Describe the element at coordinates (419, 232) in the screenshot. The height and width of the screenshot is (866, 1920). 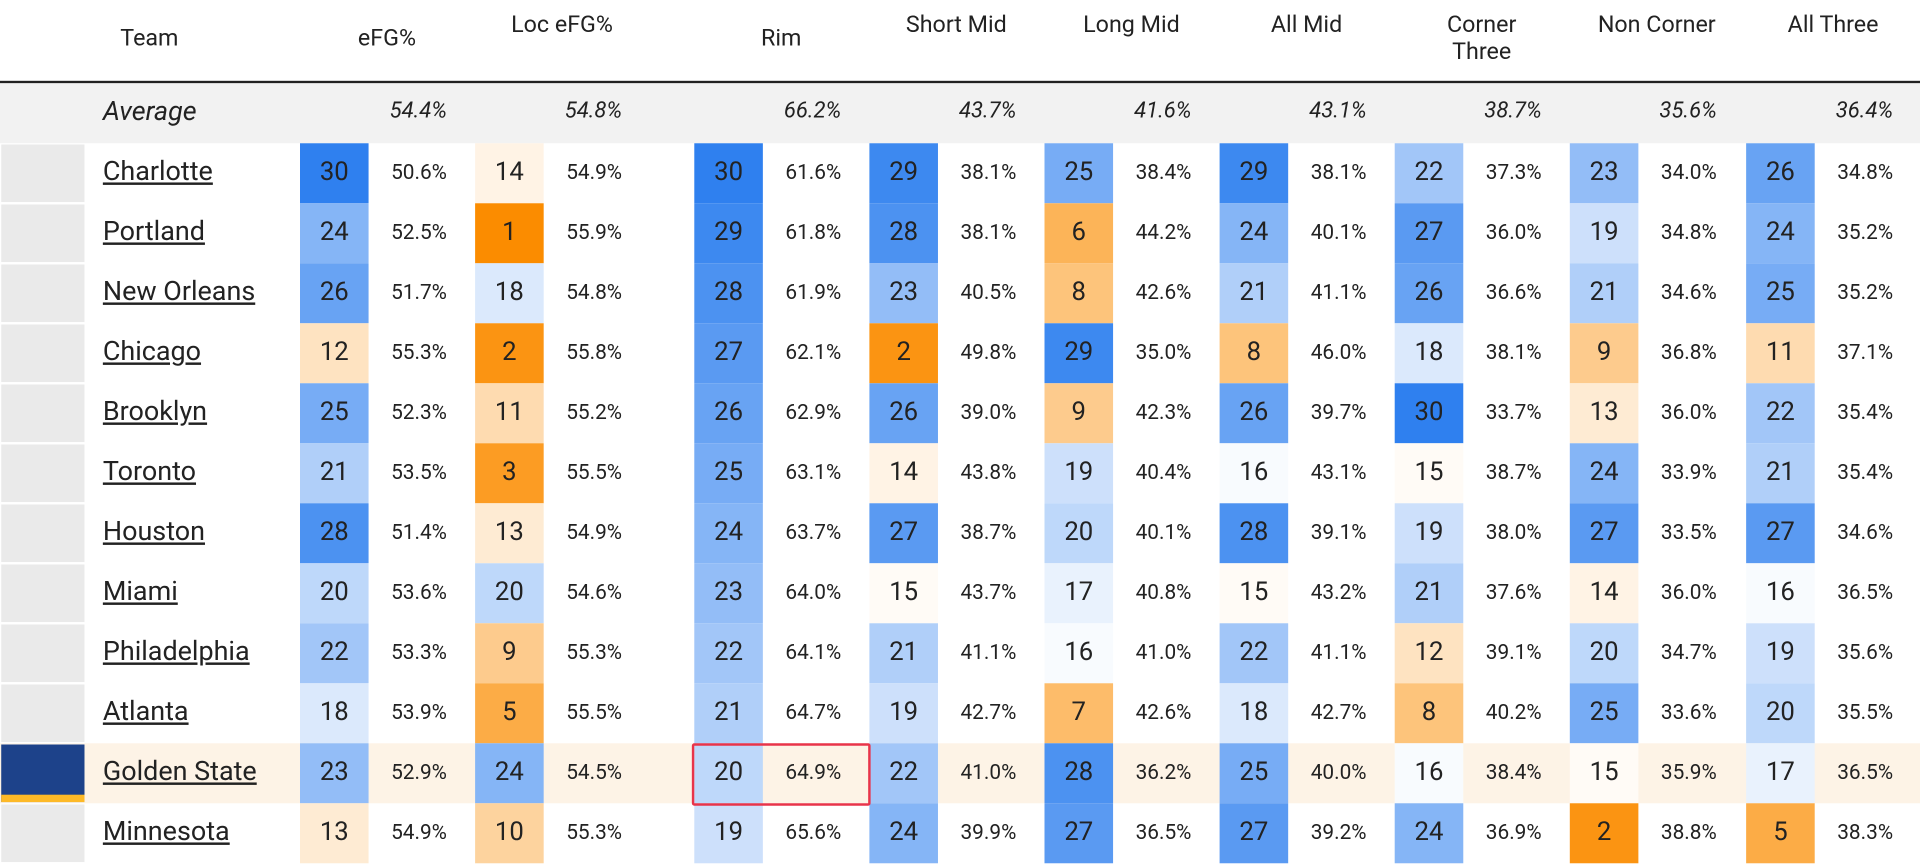
I see `value-cell: 52.5%` at that location.